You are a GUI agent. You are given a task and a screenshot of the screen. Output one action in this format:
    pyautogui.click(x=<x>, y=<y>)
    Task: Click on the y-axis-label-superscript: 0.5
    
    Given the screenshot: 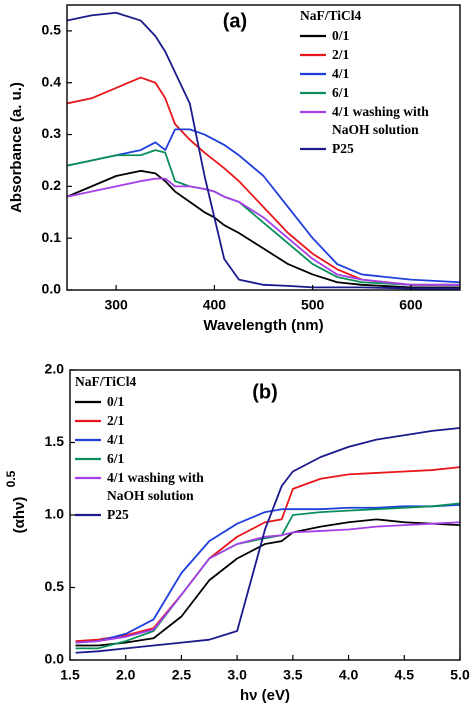 What is the action you would take?
    pyautogui.click(x=11, y=478)
    